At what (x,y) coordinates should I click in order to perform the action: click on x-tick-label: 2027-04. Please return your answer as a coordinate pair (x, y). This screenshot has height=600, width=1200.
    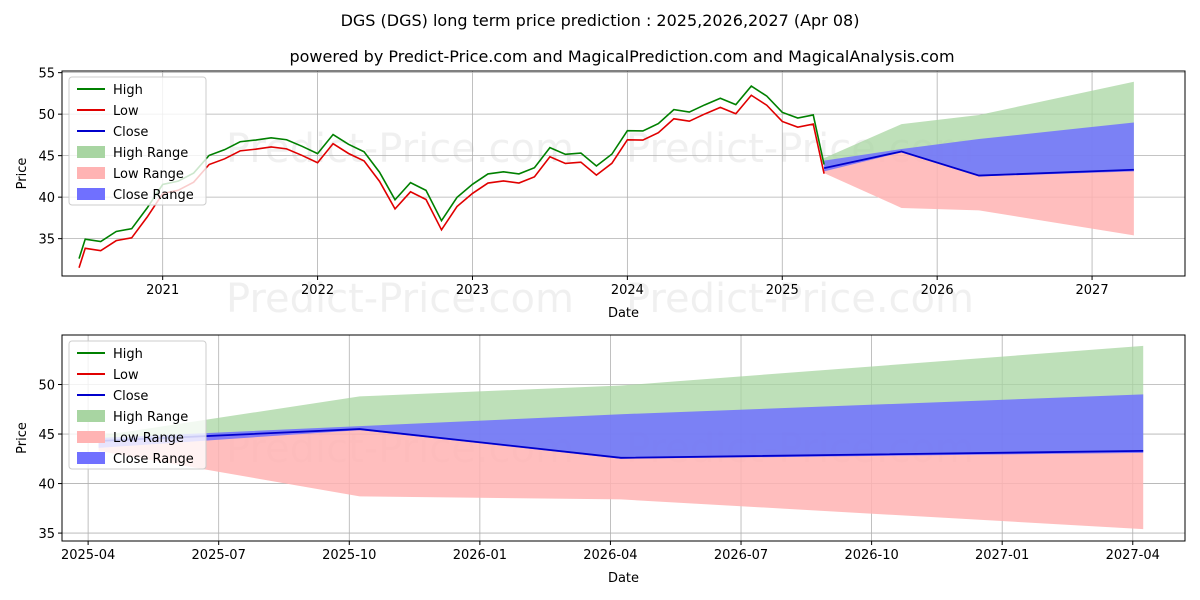
    Looking at the image, I should click on (1133, 555).